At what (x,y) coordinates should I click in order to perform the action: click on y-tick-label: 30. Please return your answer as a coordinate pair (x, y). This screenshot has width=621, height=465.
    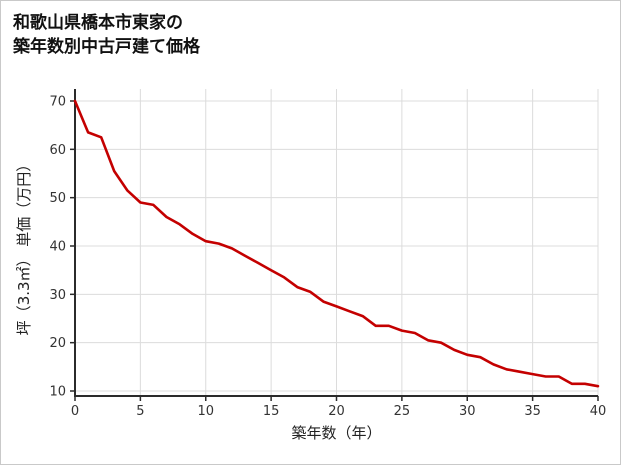
    Looking at the image, I should click on (57, 295).